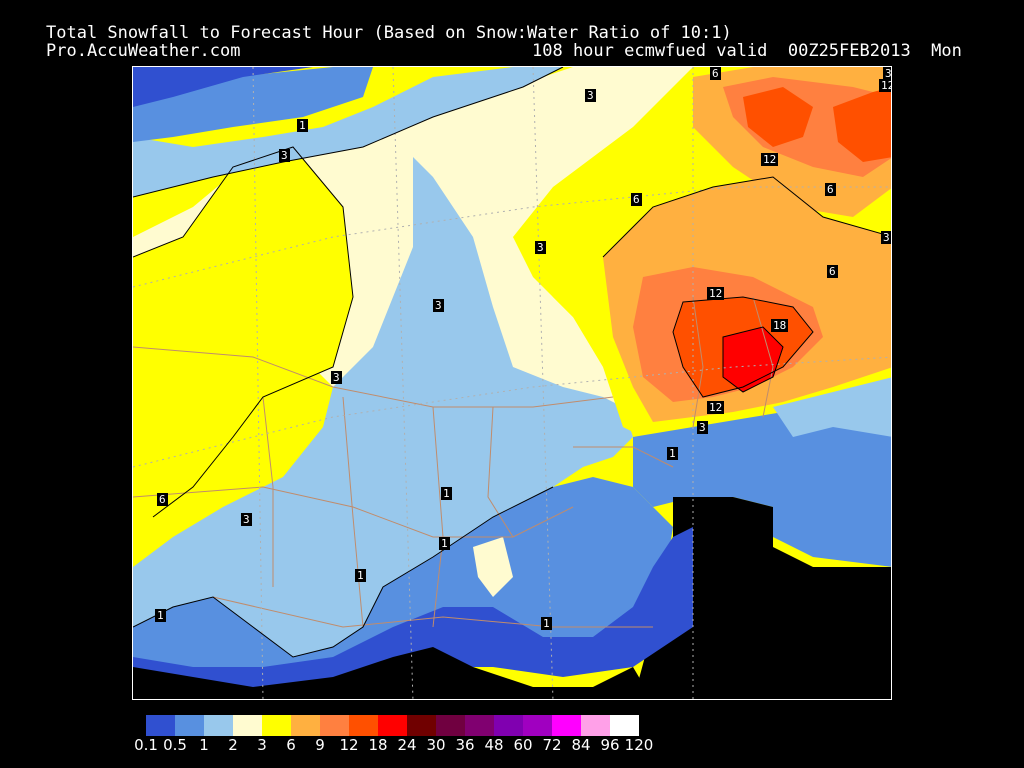 The image size is (1024, 768). I want to click on legend-tick-label: 60, so click(523, 745).